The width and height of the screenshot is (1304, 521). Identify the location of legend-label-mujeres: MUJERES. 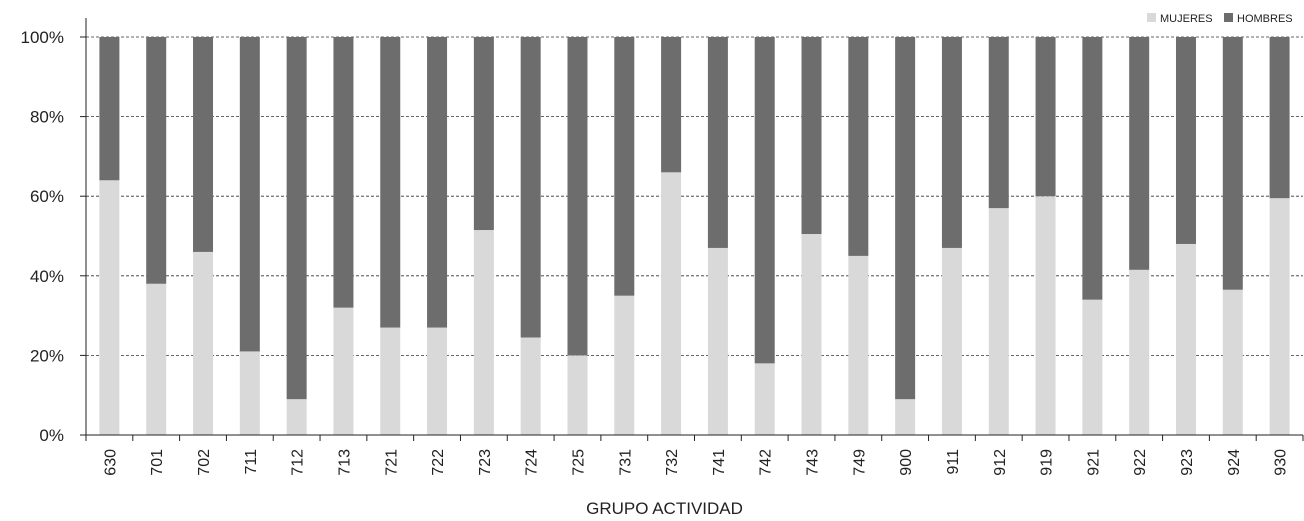
(1186, 19).